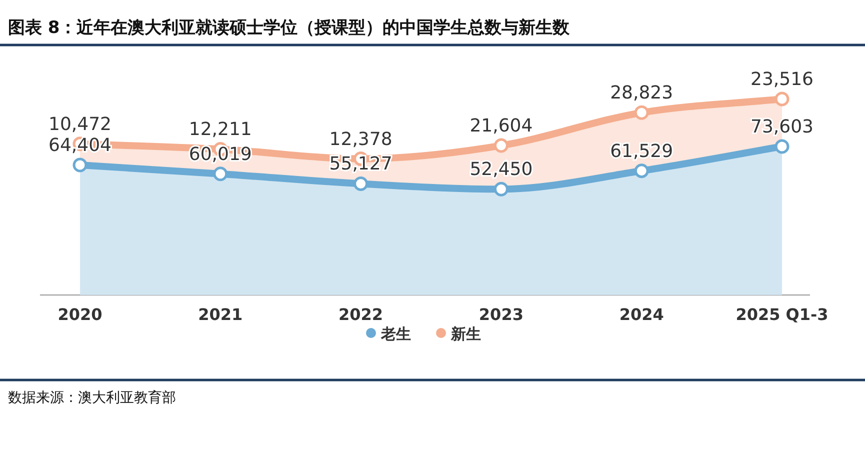  I want to click on data-label: 73,603, so click(782, 127).